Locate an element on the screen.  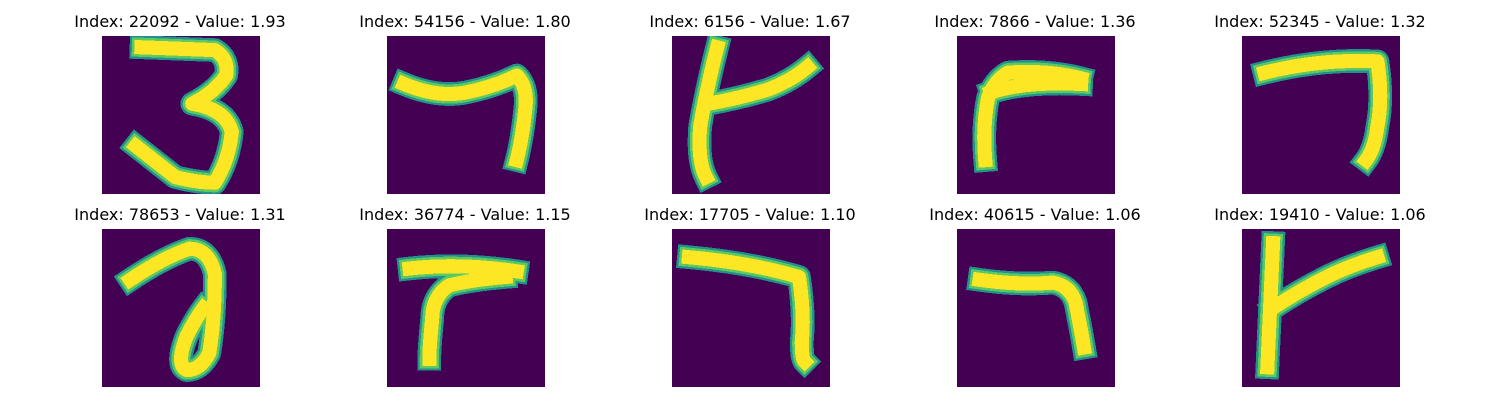
panel-title: Index: 36774 - Value: 1.15 is located at coordinates (465, 215).